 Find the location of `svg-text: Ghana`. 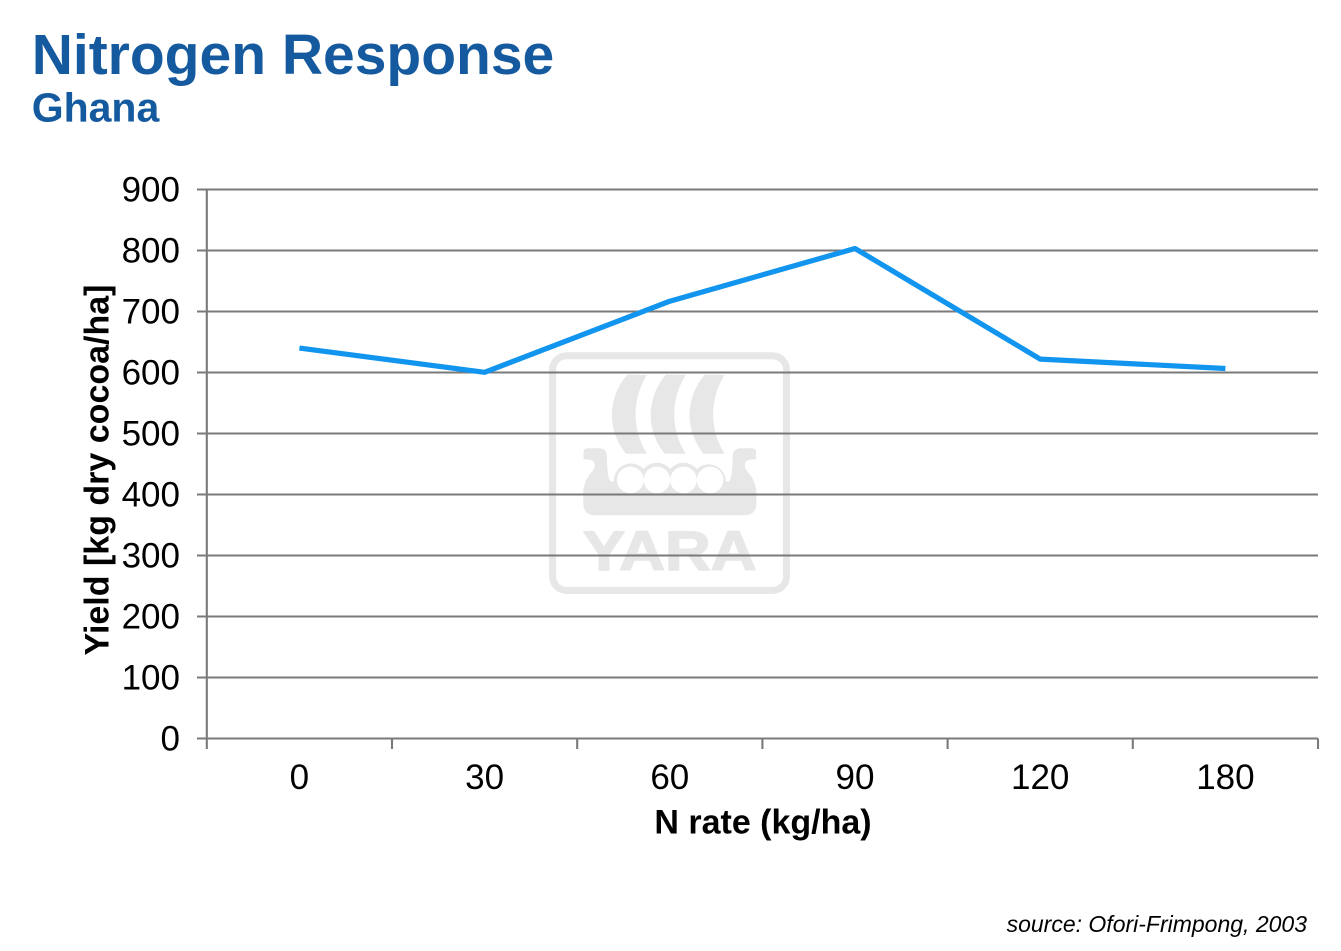

svg-text: Ghana is located at coordinates (96, 108).